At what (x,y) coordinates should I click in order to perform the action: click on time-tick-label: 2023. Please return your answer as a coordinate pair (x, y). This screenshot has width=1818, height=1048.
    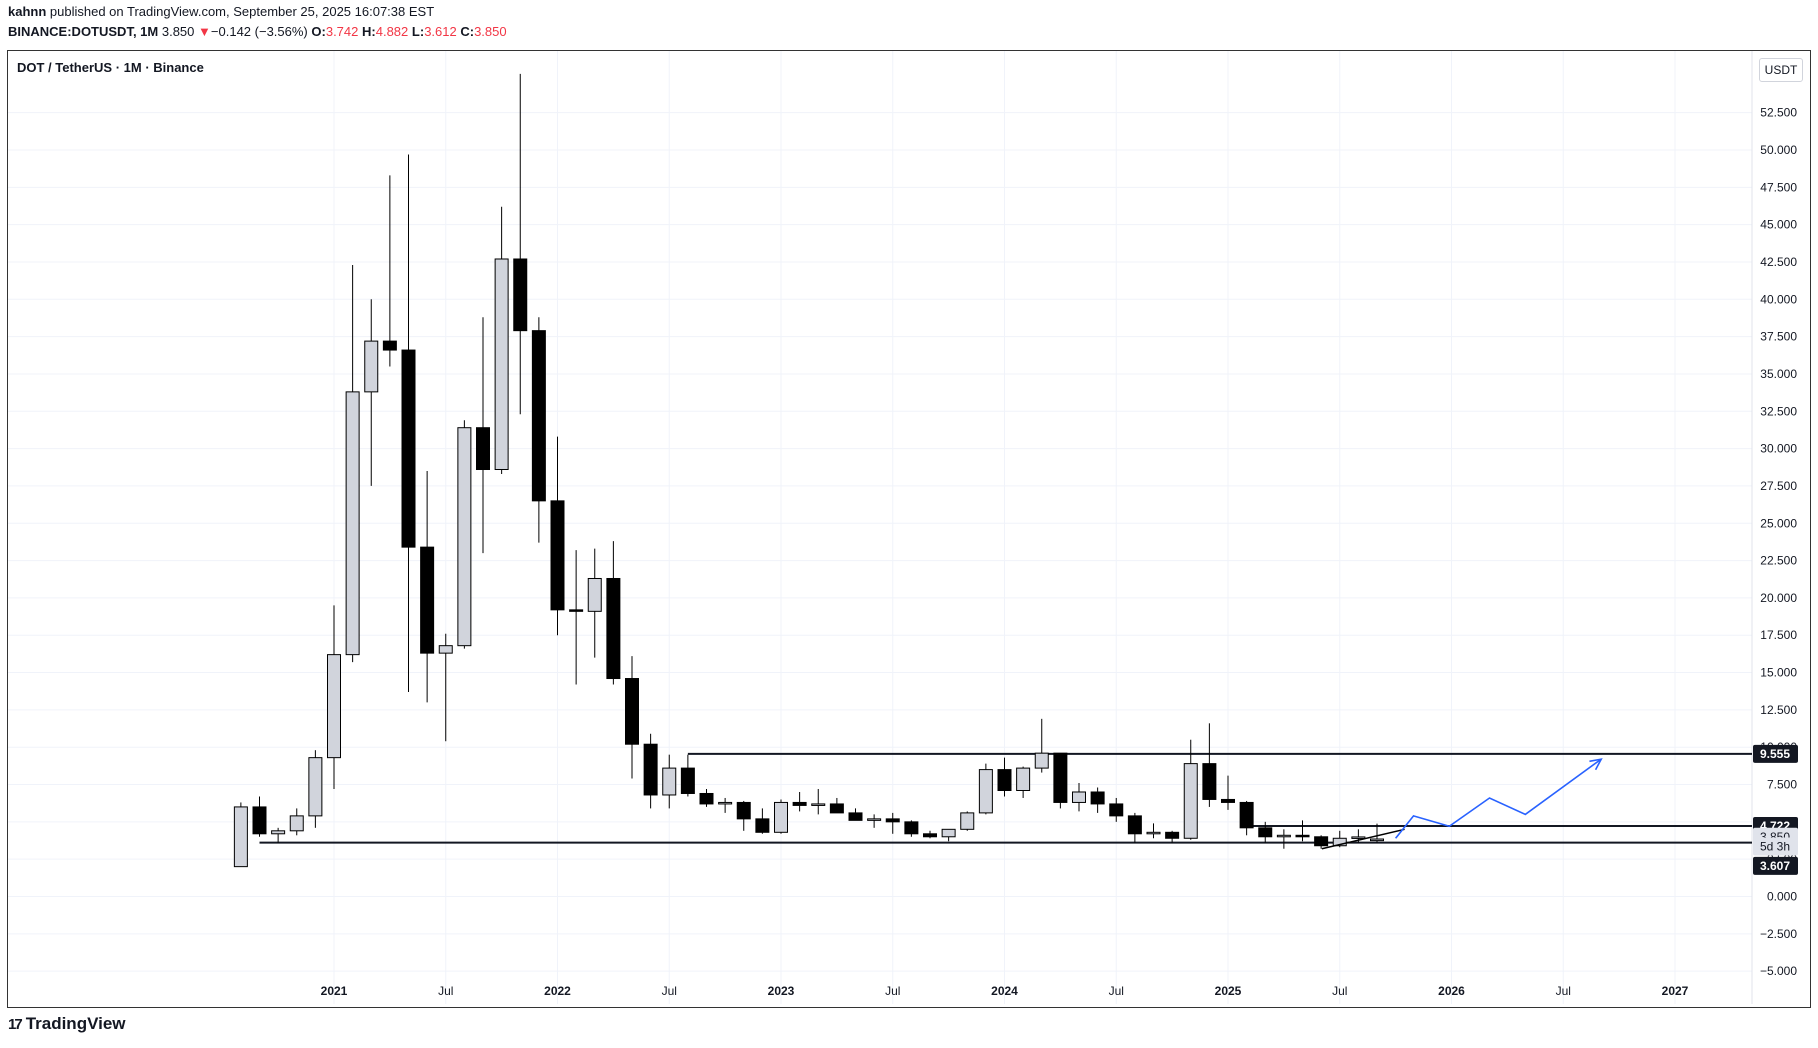
    Looking at the image, I should click on (781, 991).